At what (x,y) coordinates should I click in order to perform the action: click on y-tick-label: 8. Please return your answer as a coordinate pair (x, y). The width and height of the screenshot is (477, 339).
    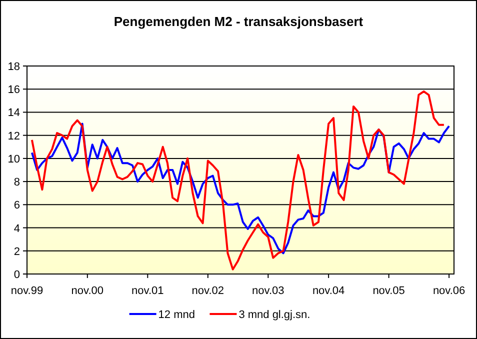
    Looking at the image, I should click on (17, 182).